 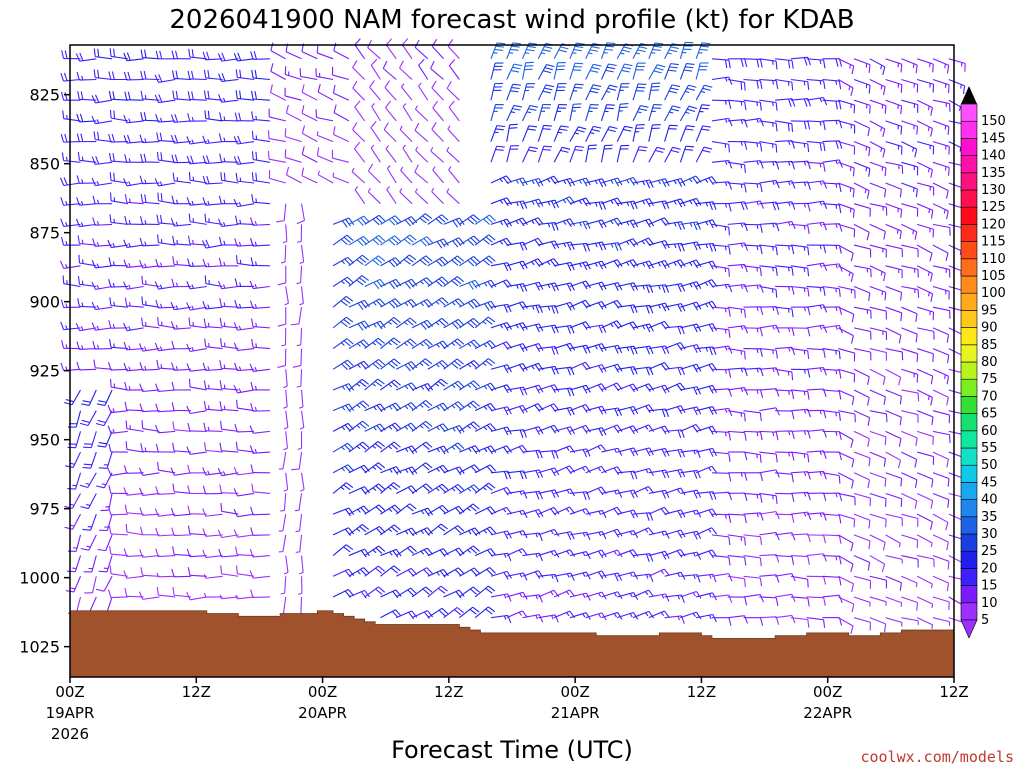 What do you see at coordinates (44, 371) in the screenshot?
I see `y-tick-label: 925` at bounding box center [44, 371].